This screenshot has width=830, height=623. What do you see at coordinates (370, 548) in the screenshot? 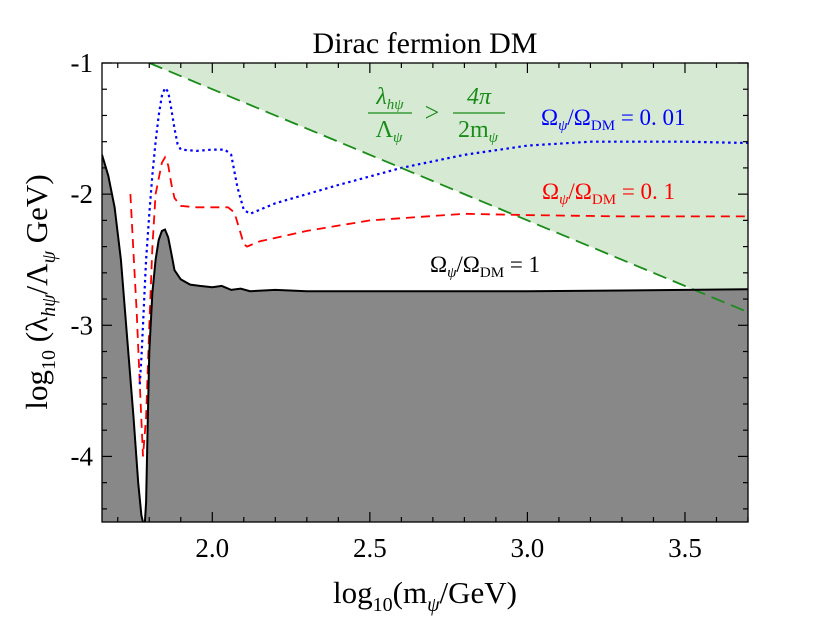
I see `x-tick-label: 2.5` at bounding box center [370, 548].